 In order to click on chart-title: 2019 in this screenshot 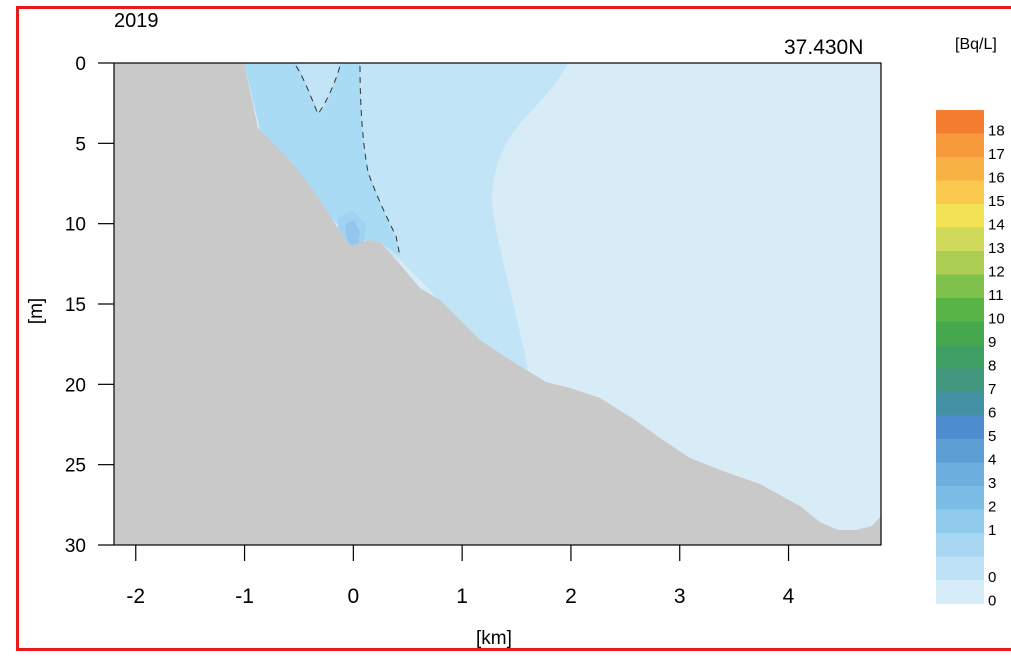, I will do `click(136, 21)`.